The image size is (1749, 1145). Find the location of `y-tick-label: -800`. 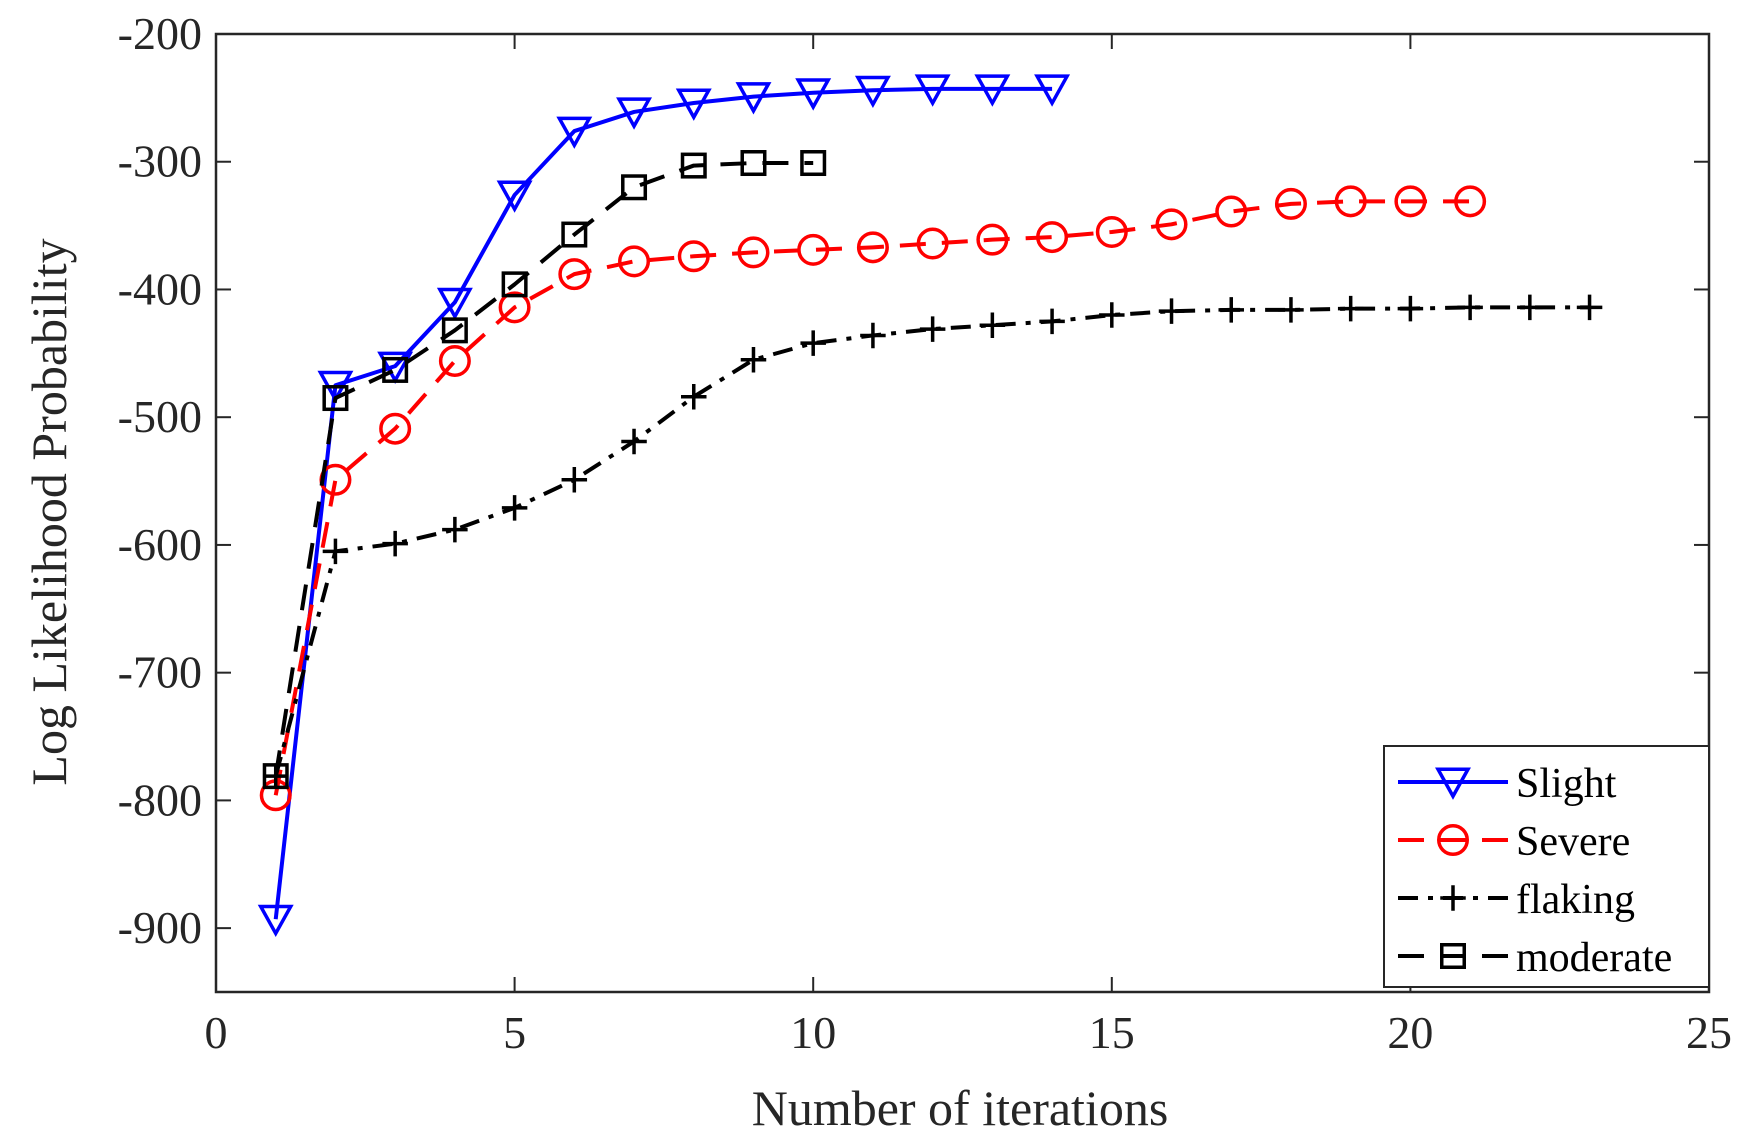

y-tick-label: -800 is located at coordinates (160, 799).